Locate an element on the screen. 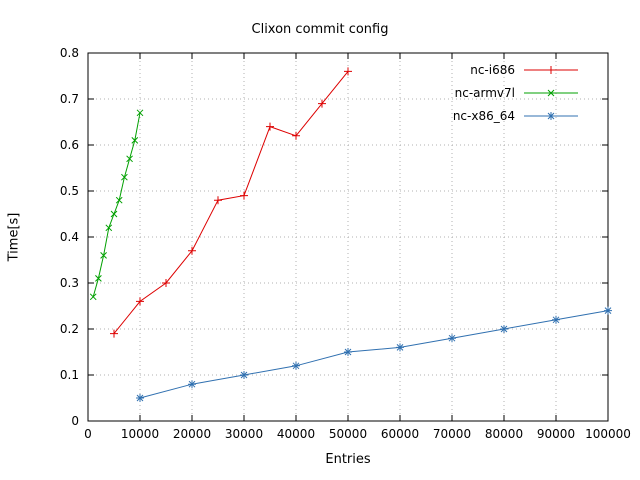 The image size is (640, 480). legend: nc-i686 nc-armv7l nc-x86_64 is located at coordinates (515, 93).